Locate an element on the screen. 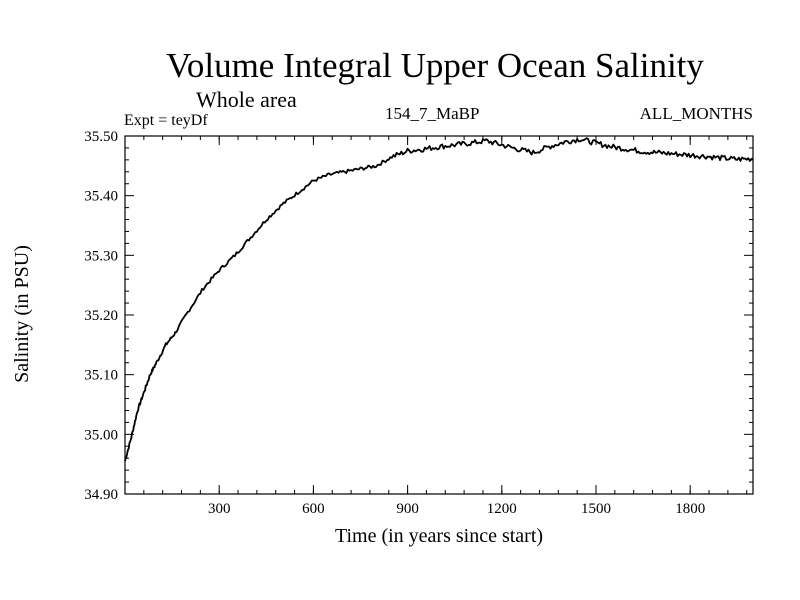 The image size is (800, 600). y-tick-label: 35.40 is located at coordinates (101, 197).